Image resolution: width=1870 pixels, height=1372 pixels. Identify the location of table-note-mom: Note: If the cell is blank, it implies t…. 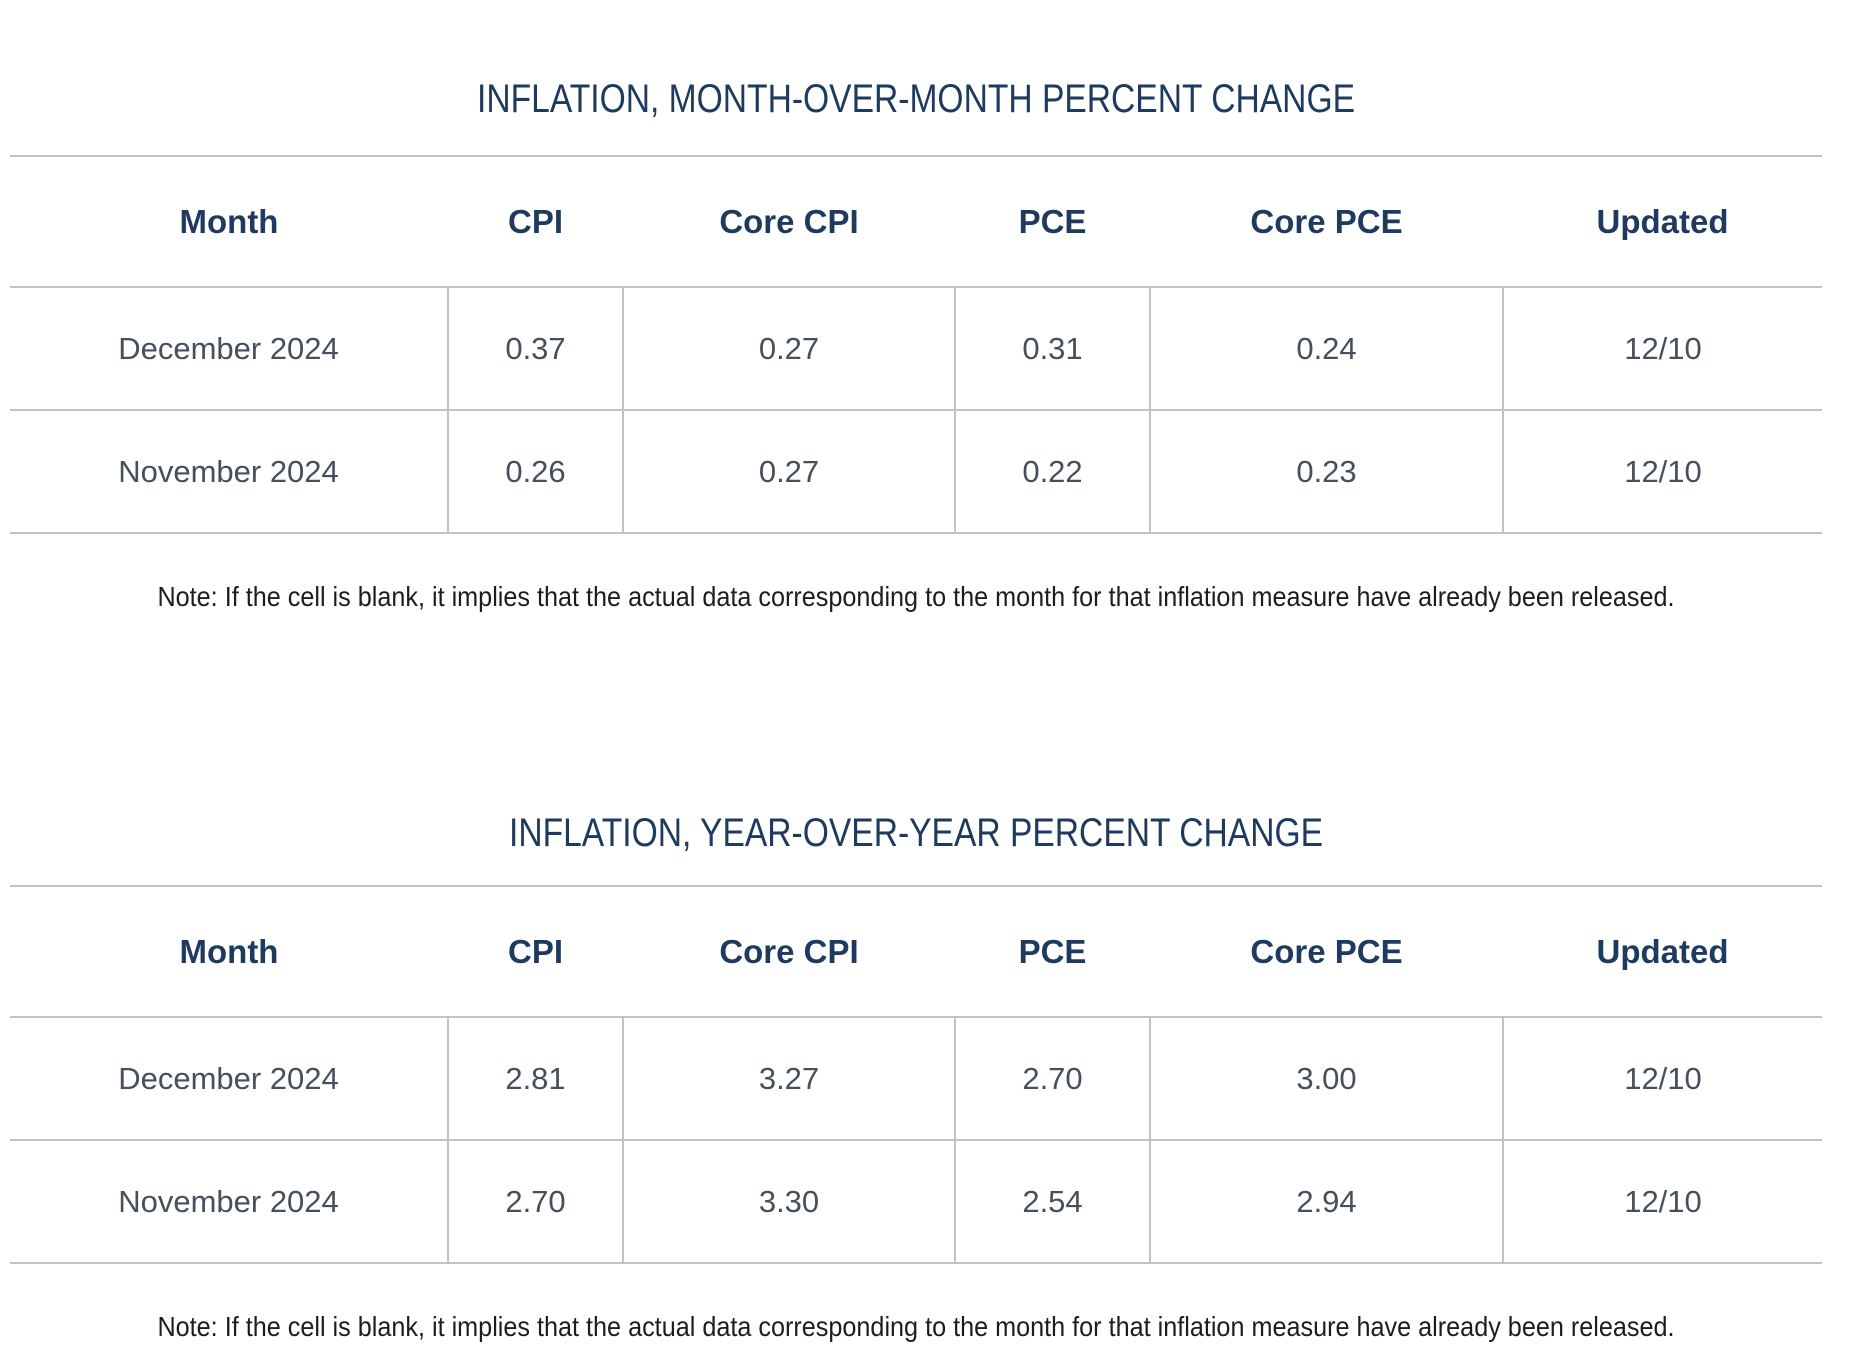
(916, 596).